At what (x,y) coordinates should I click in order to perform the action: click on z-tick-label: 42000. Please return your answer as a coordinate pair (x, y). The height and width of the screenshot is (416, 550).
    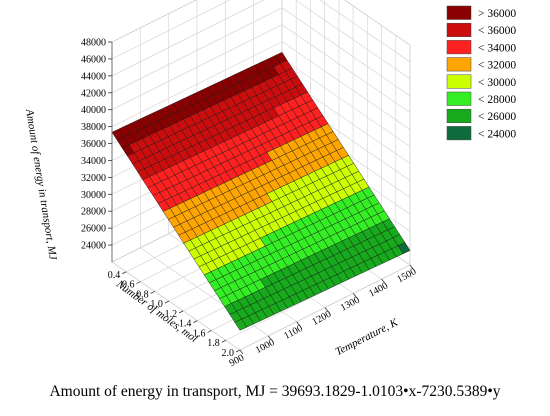
    Looking at the image, I should click on (93, 93).